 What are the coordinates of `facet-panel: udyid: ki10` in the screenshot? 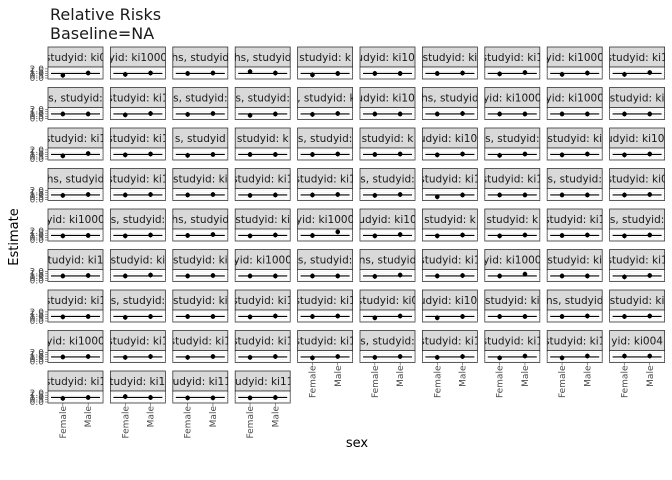 It's located at (387, 225).